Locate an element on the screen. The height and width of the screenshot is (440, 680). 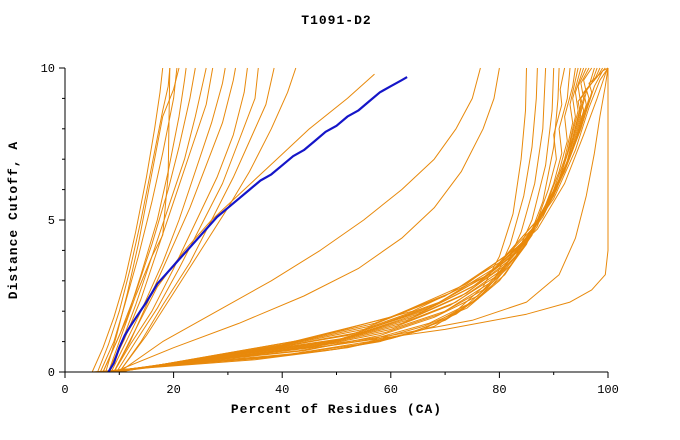
x-tick-label: 40 is located at coordinates (282, 390).